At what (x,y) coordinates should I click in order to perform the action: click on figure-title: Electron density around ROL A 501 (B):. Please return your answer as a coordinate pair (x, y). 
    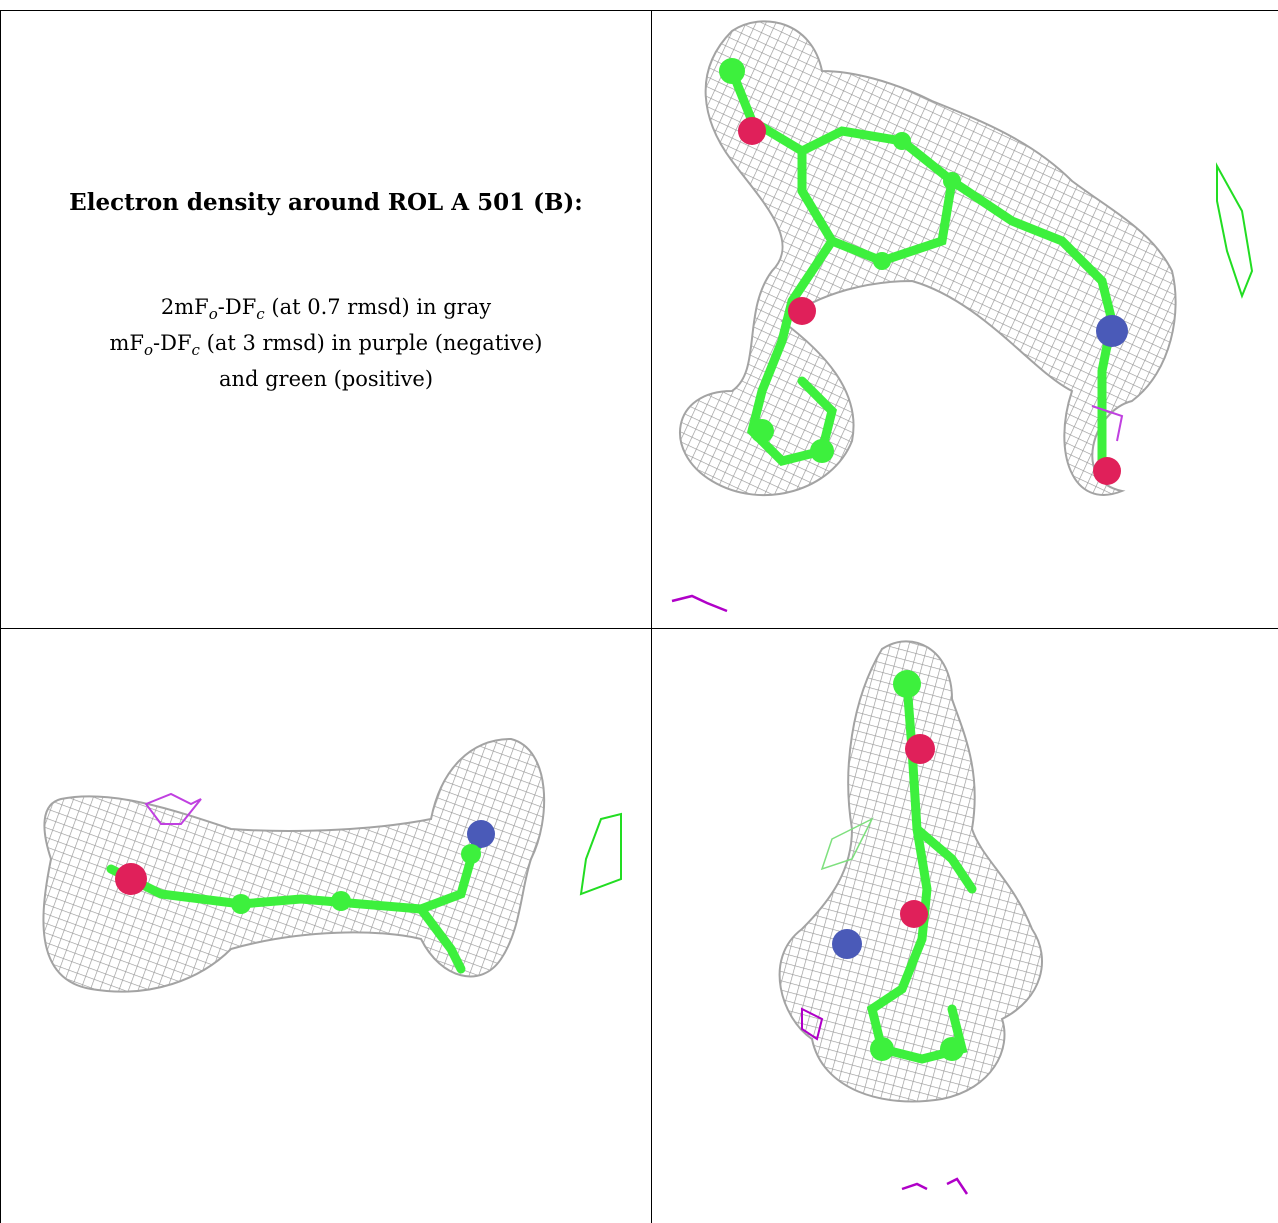
    Looking at the image, I should click on (326, 202).